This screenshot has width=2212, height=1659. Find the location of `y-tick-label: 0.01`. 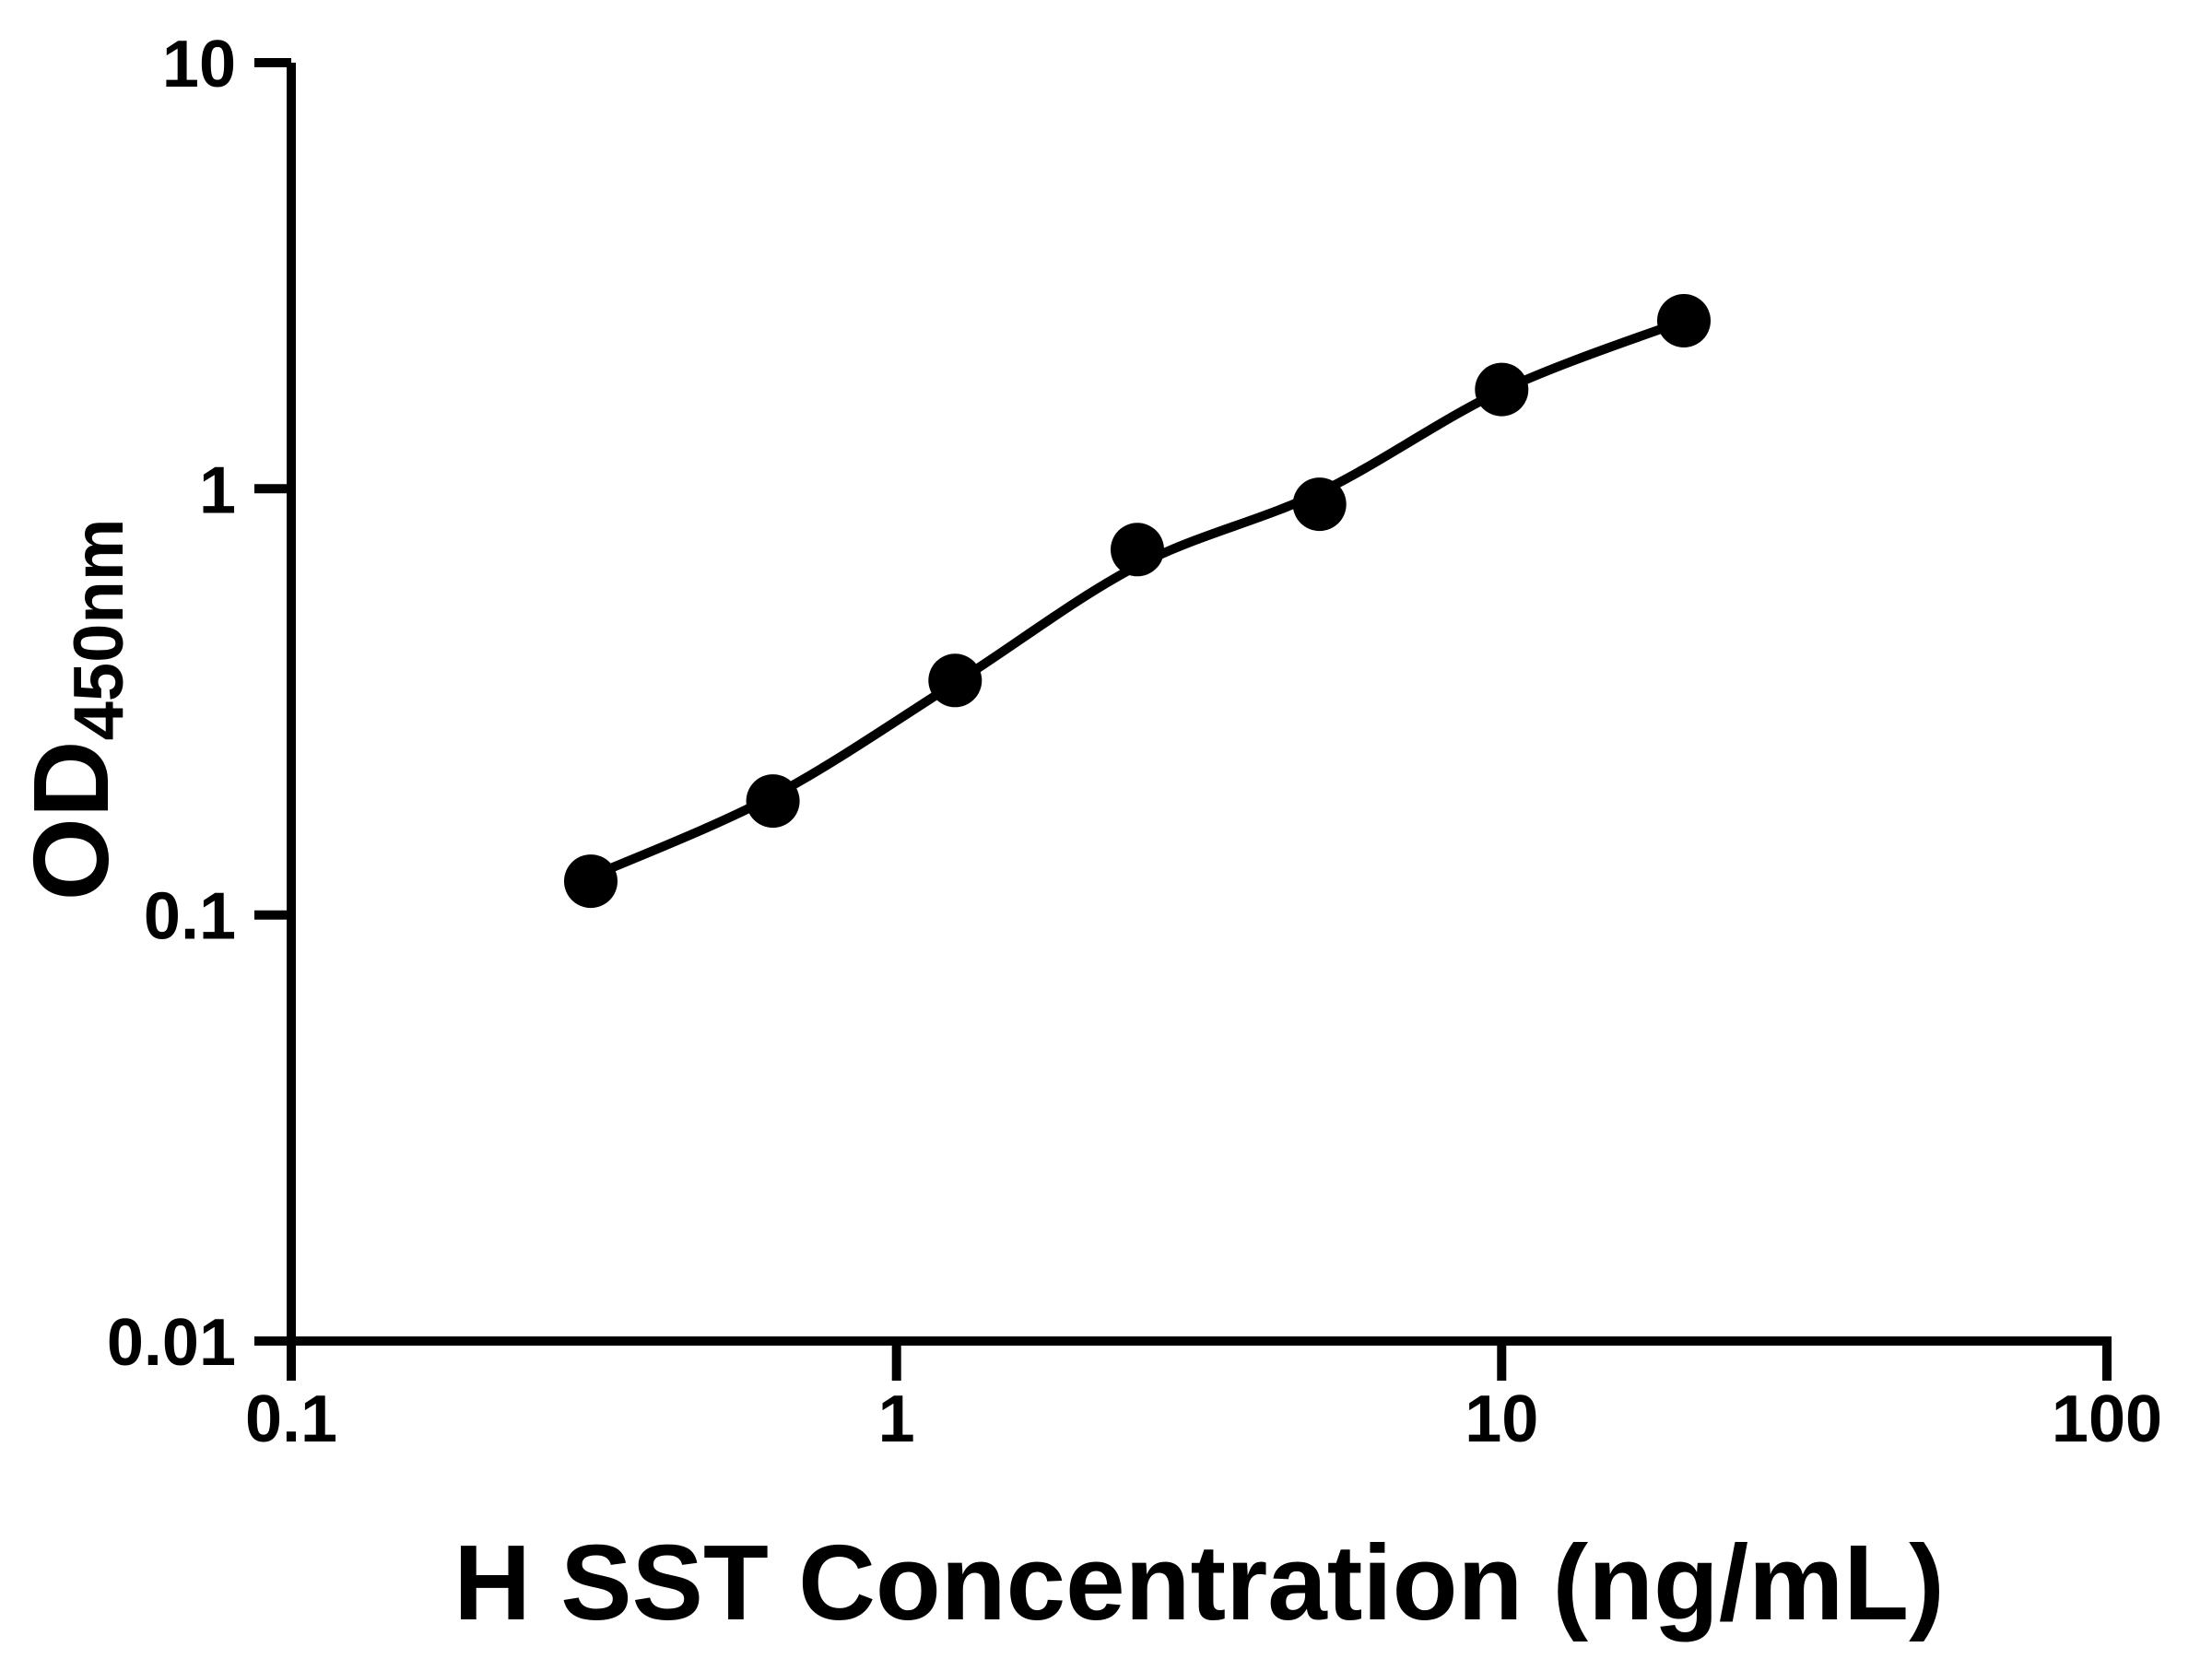

y-tick-label: 0.01 is located at coordinates (171, 1343).